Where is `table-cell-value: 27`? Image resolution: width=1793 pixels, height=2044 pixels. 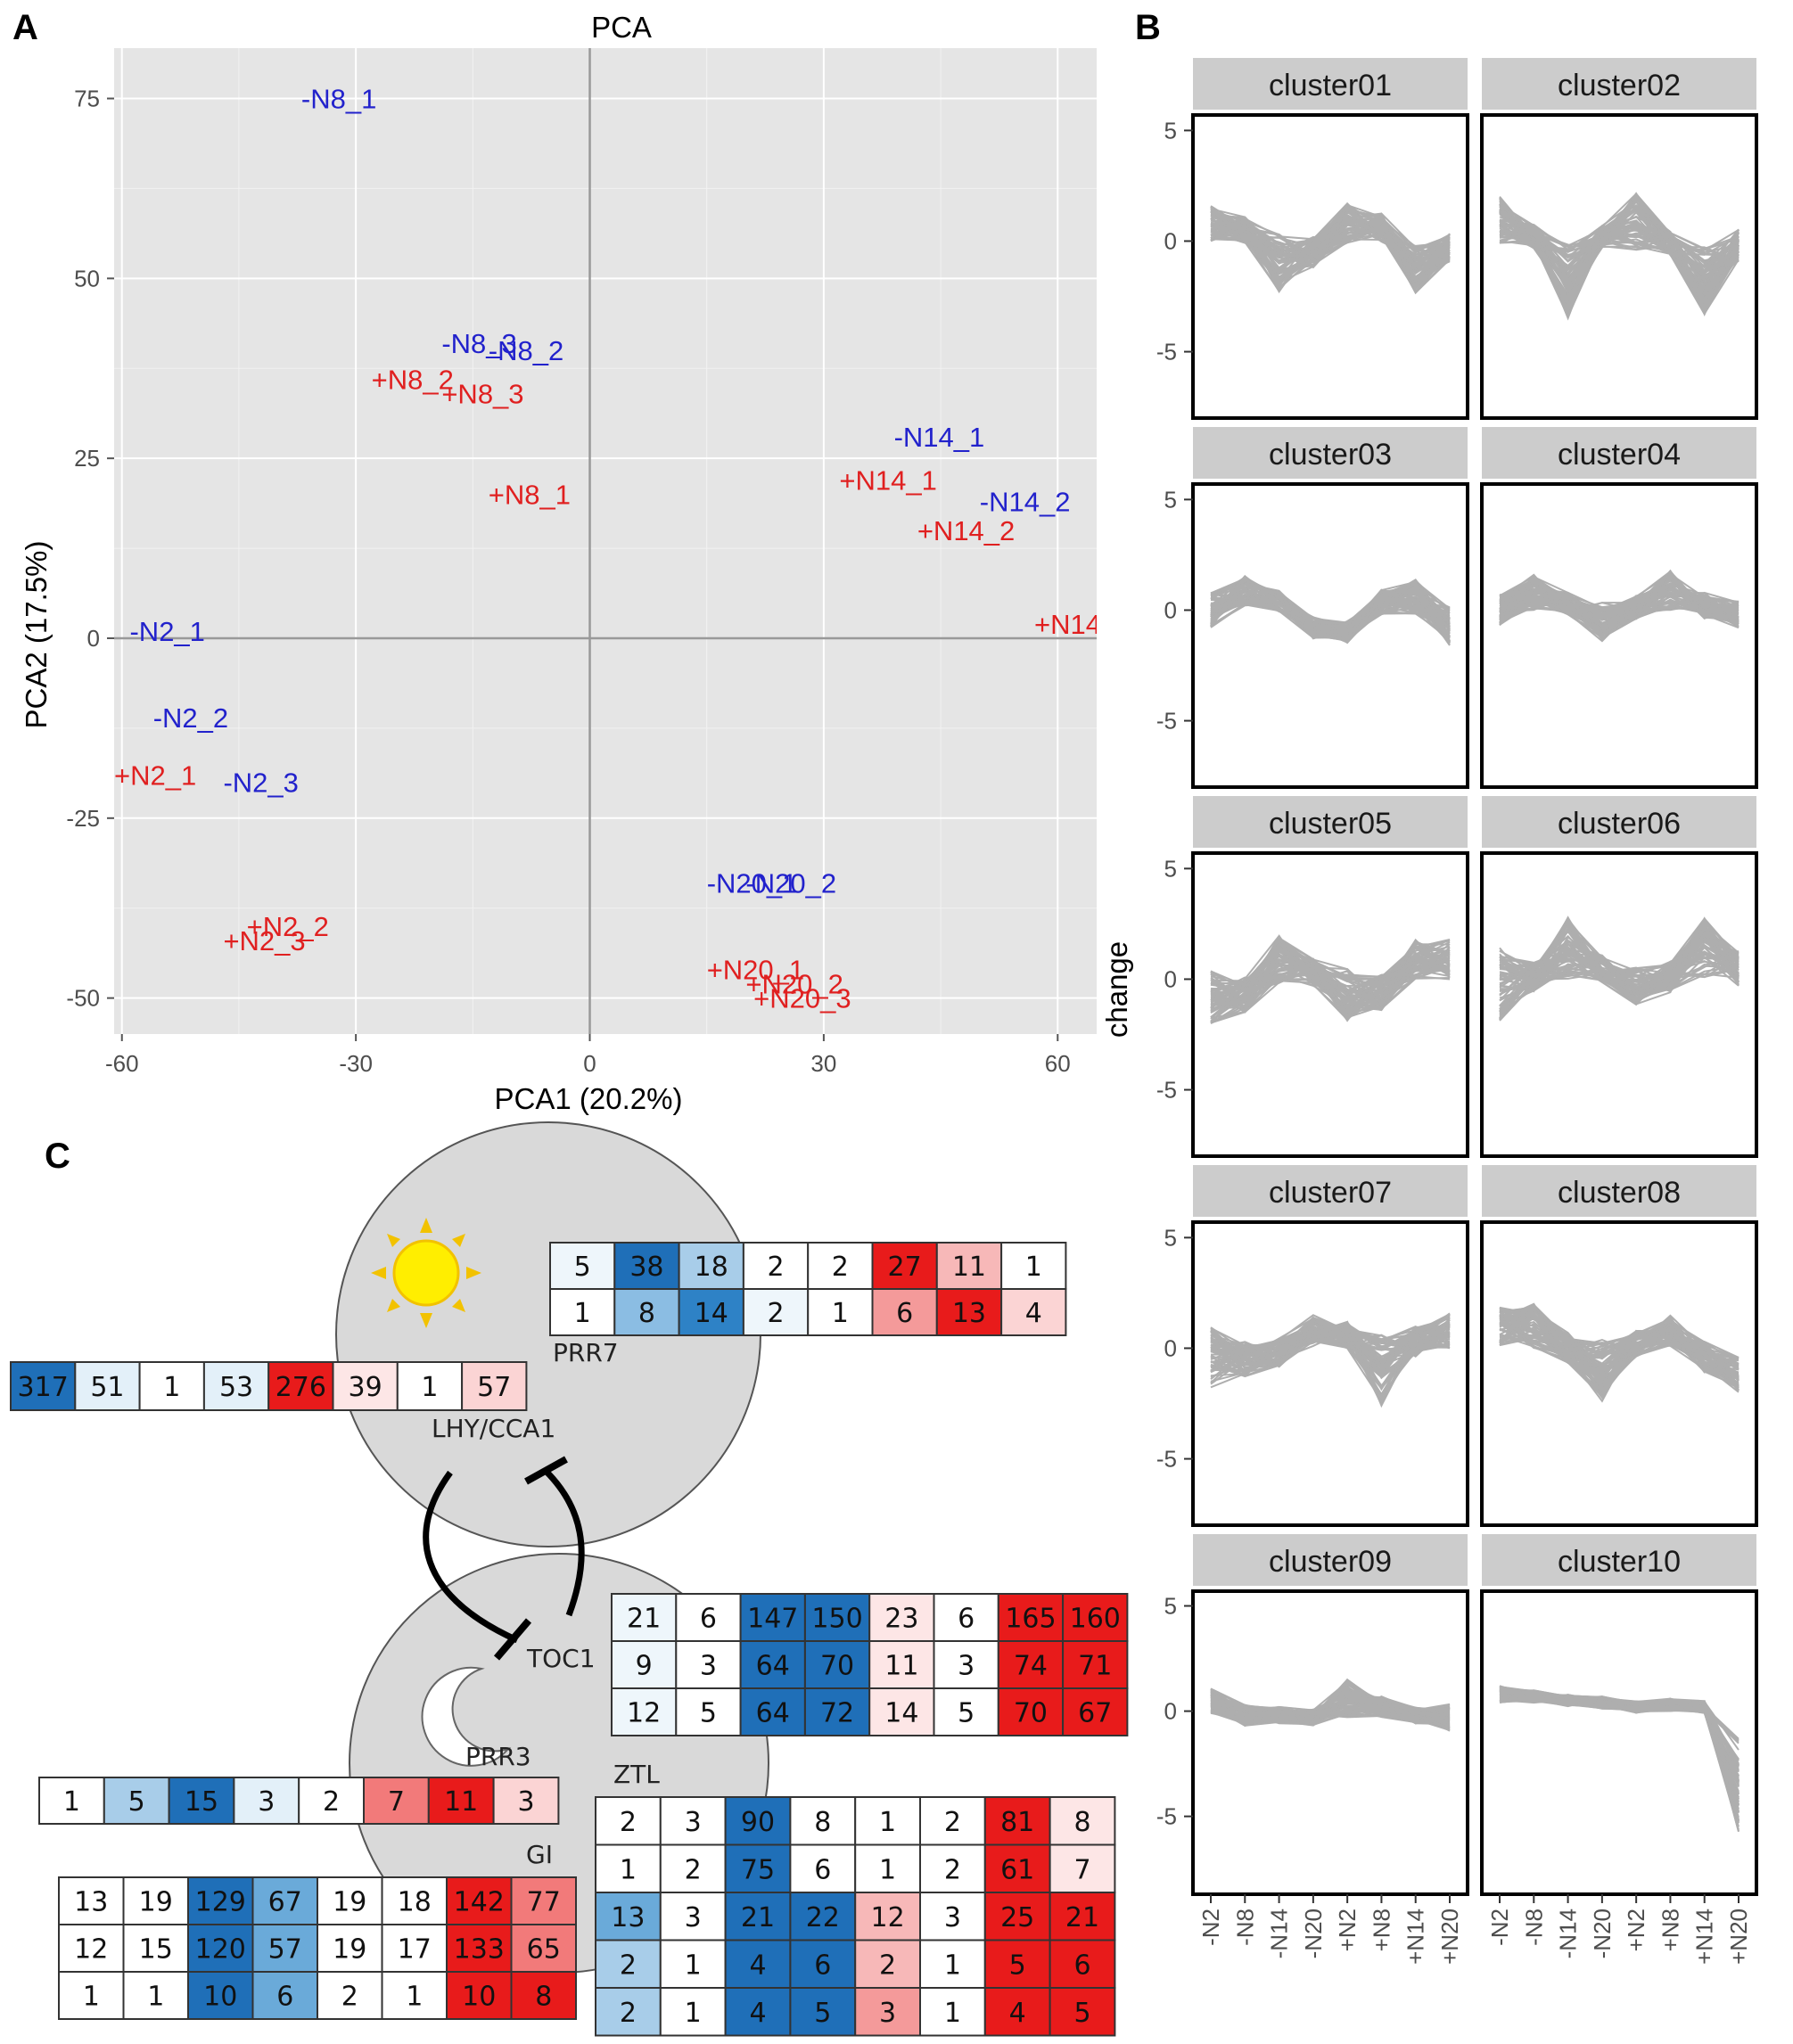 table-cell-value: 27 is located at coordinates (905, 1268).